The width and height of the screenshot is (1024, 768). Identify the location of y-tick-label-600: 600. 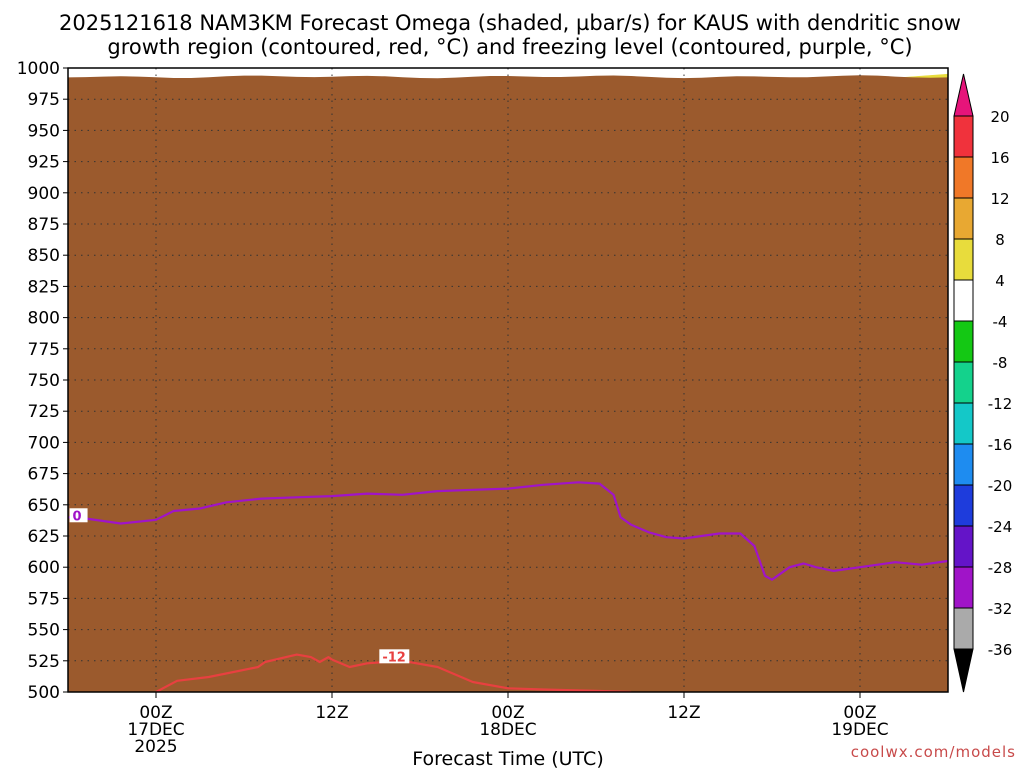
(44, 568).